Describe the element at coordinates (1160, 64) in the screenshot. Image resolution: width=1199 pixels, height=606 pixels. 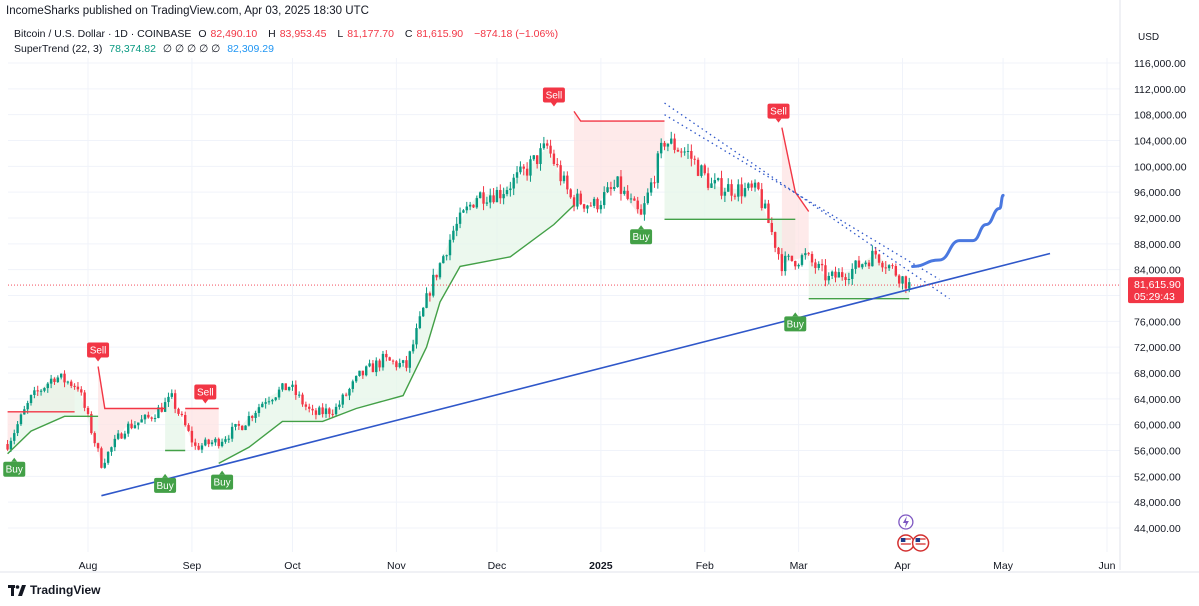
I see `price-tick-label: 116,000.00` at that location.